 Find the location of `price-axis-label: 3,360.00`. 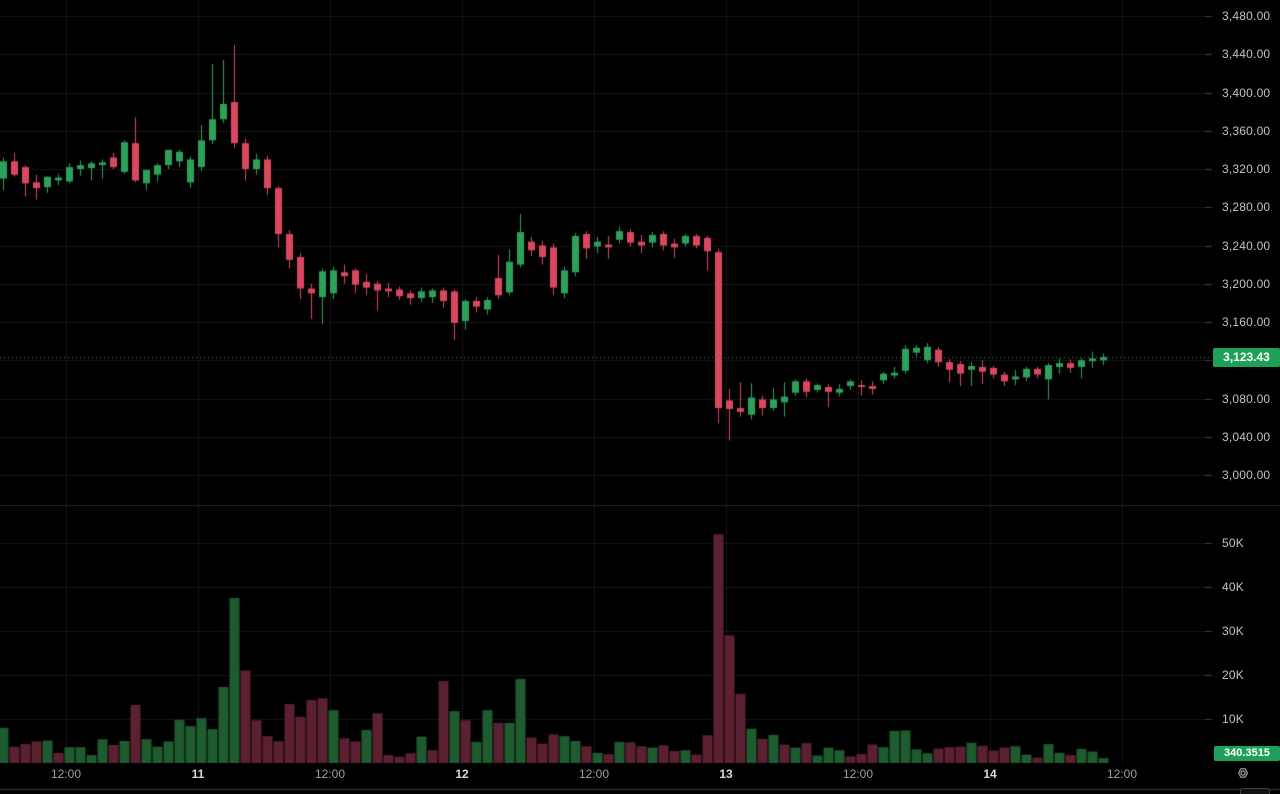

price-axis-label: 3,360.00 is located at coordinates (1246, 130).